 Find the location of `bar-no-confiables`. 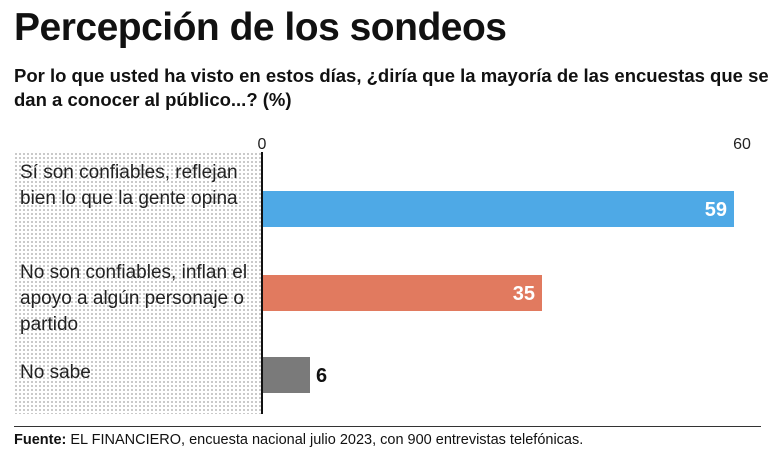

bar-no-confiables is located at coordinates (402, 293).